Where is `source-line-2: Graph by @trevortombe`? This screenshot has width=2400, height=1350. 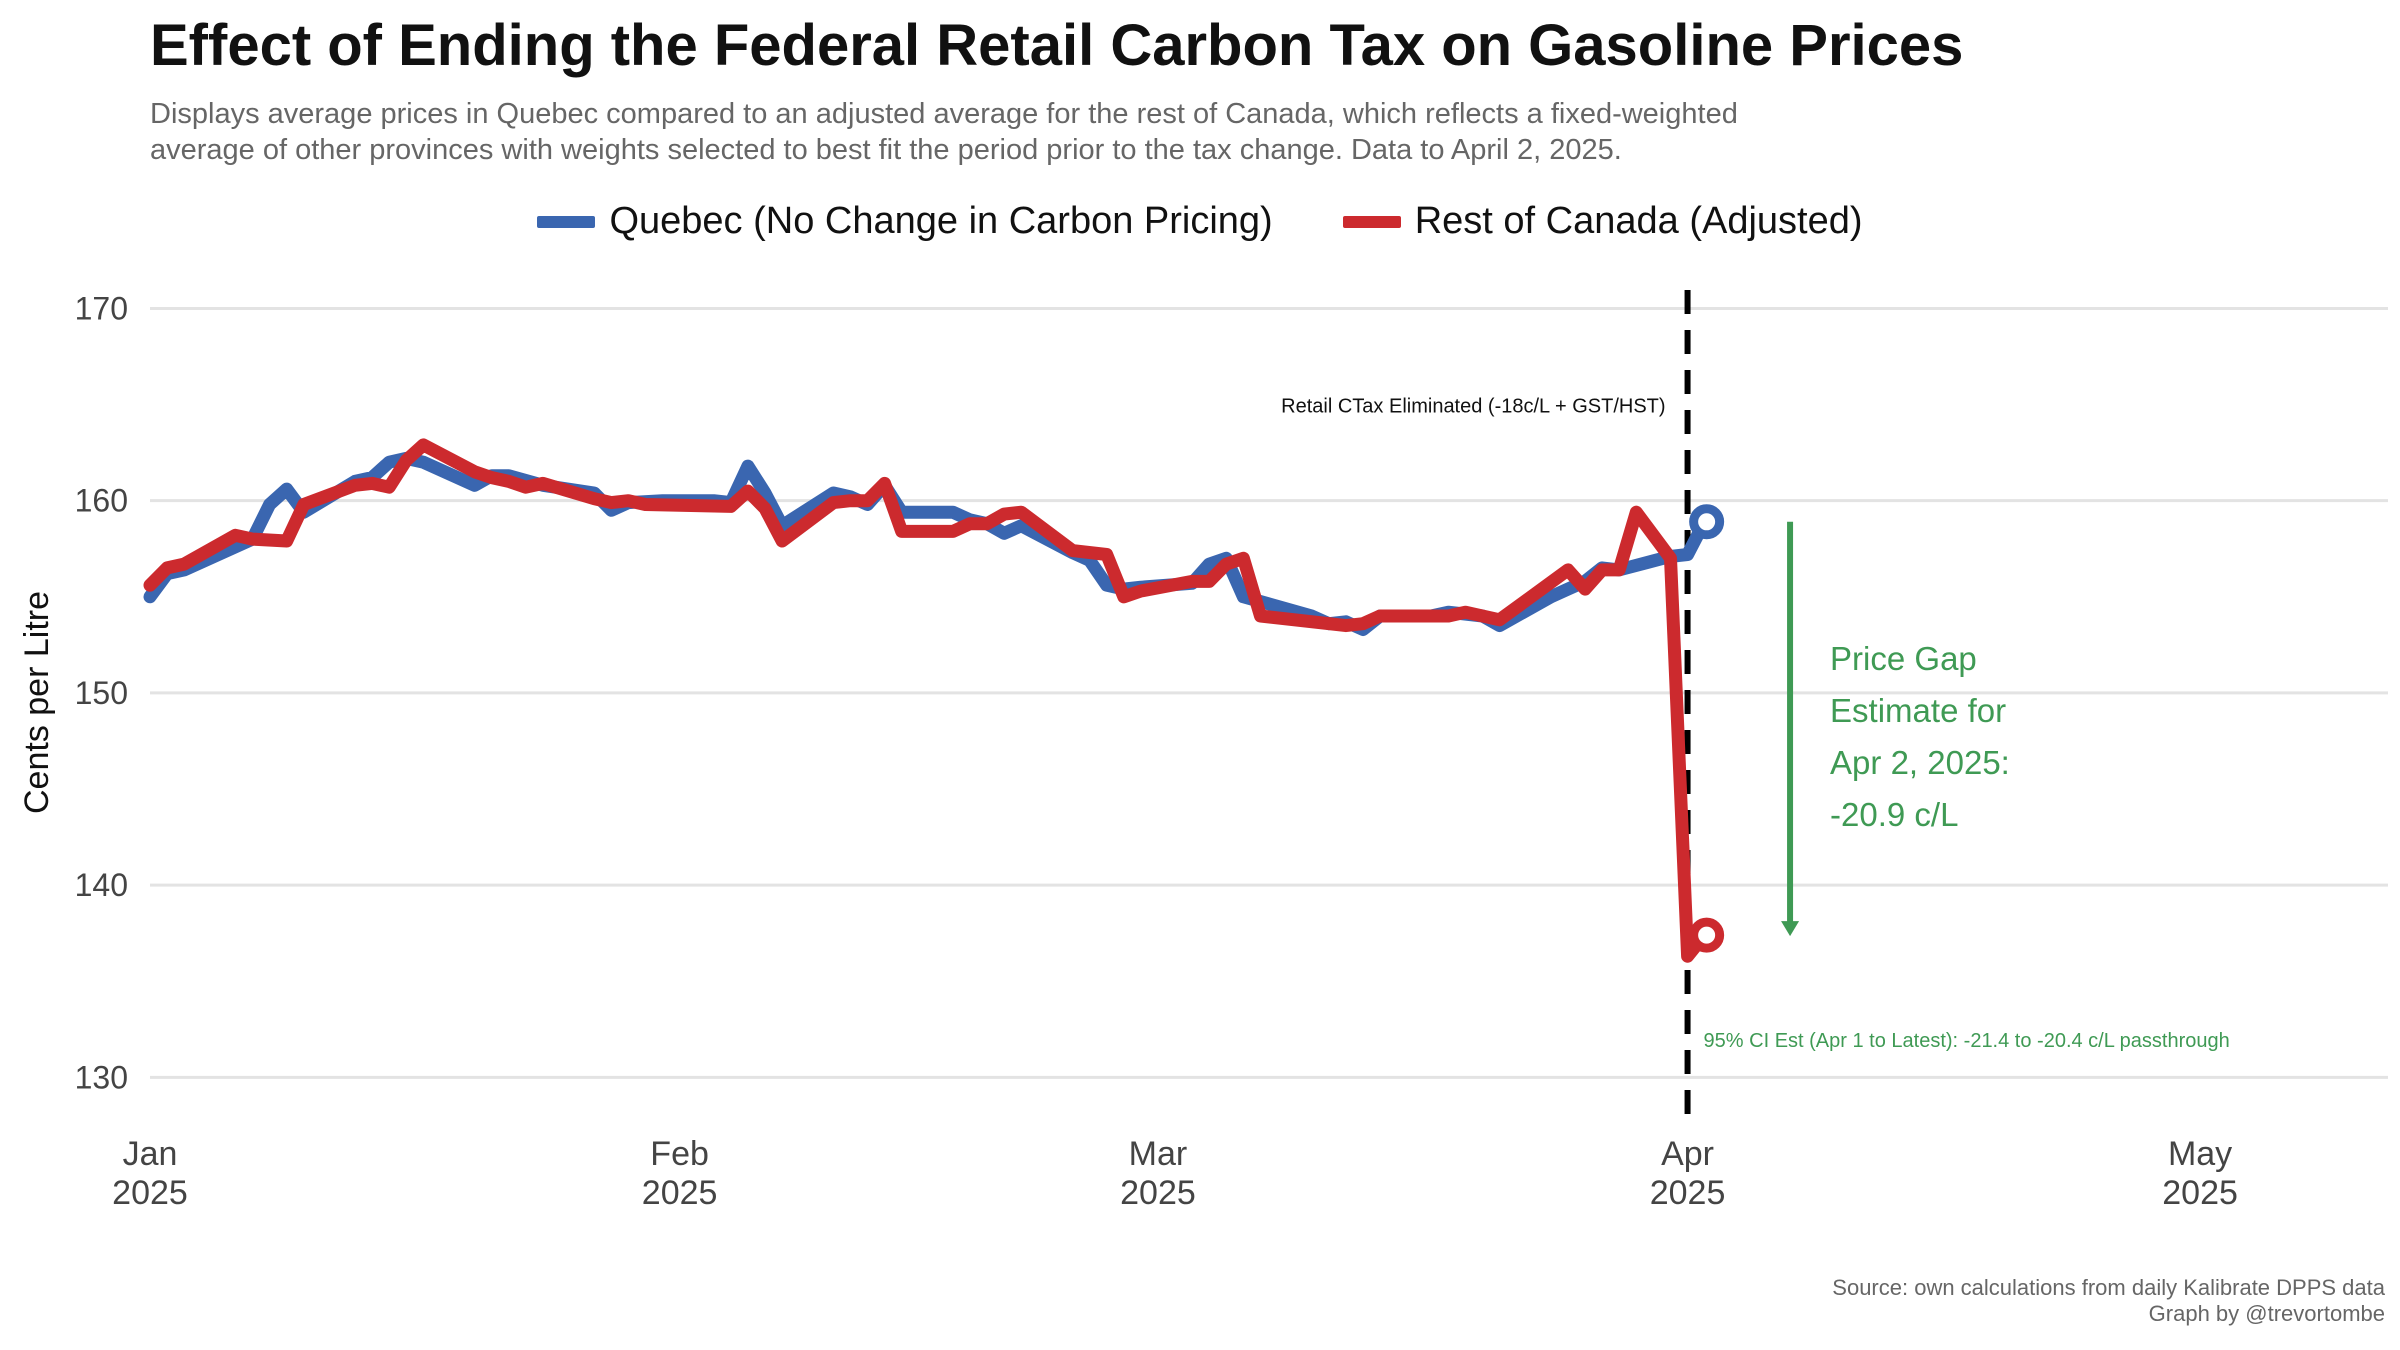 source-line-2: Graph by @trevortombe is located at coordinates (2266, 1313).